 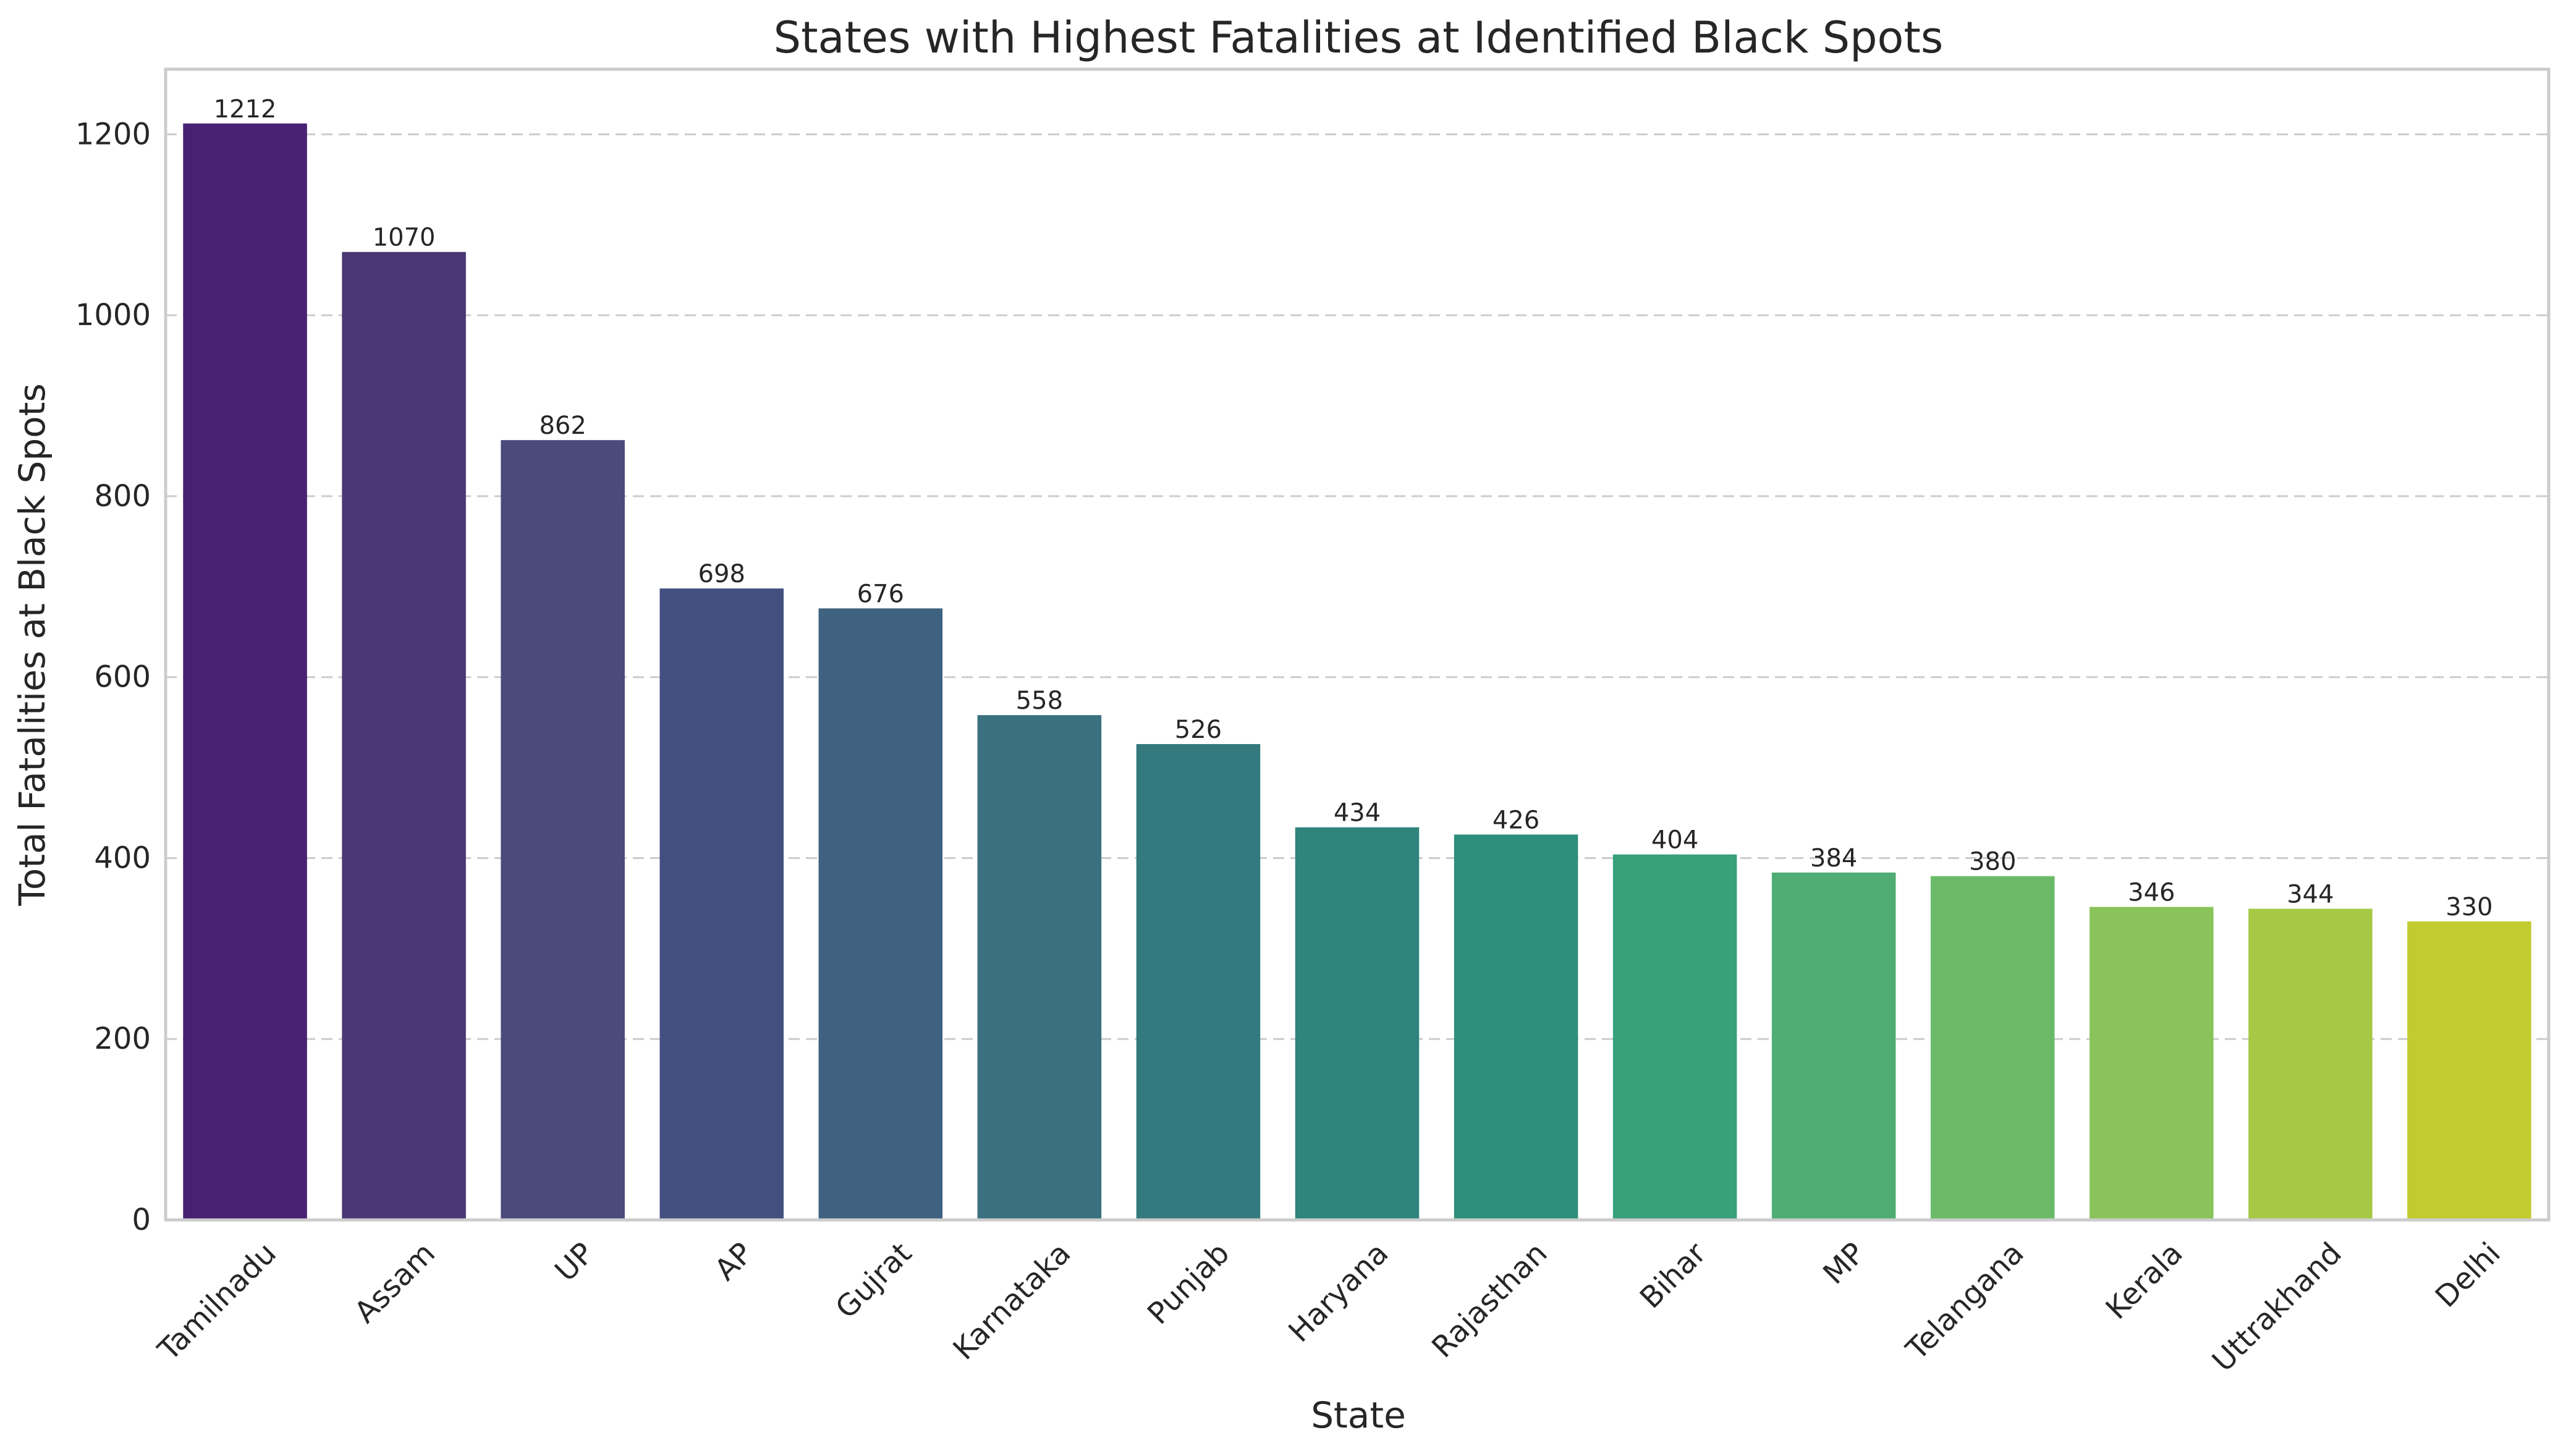 What do you see at coordinates (1489, 1300) in the screenshot?
I see `x-tick-label: Rajasthan` at bounding box center [1489, 1300].